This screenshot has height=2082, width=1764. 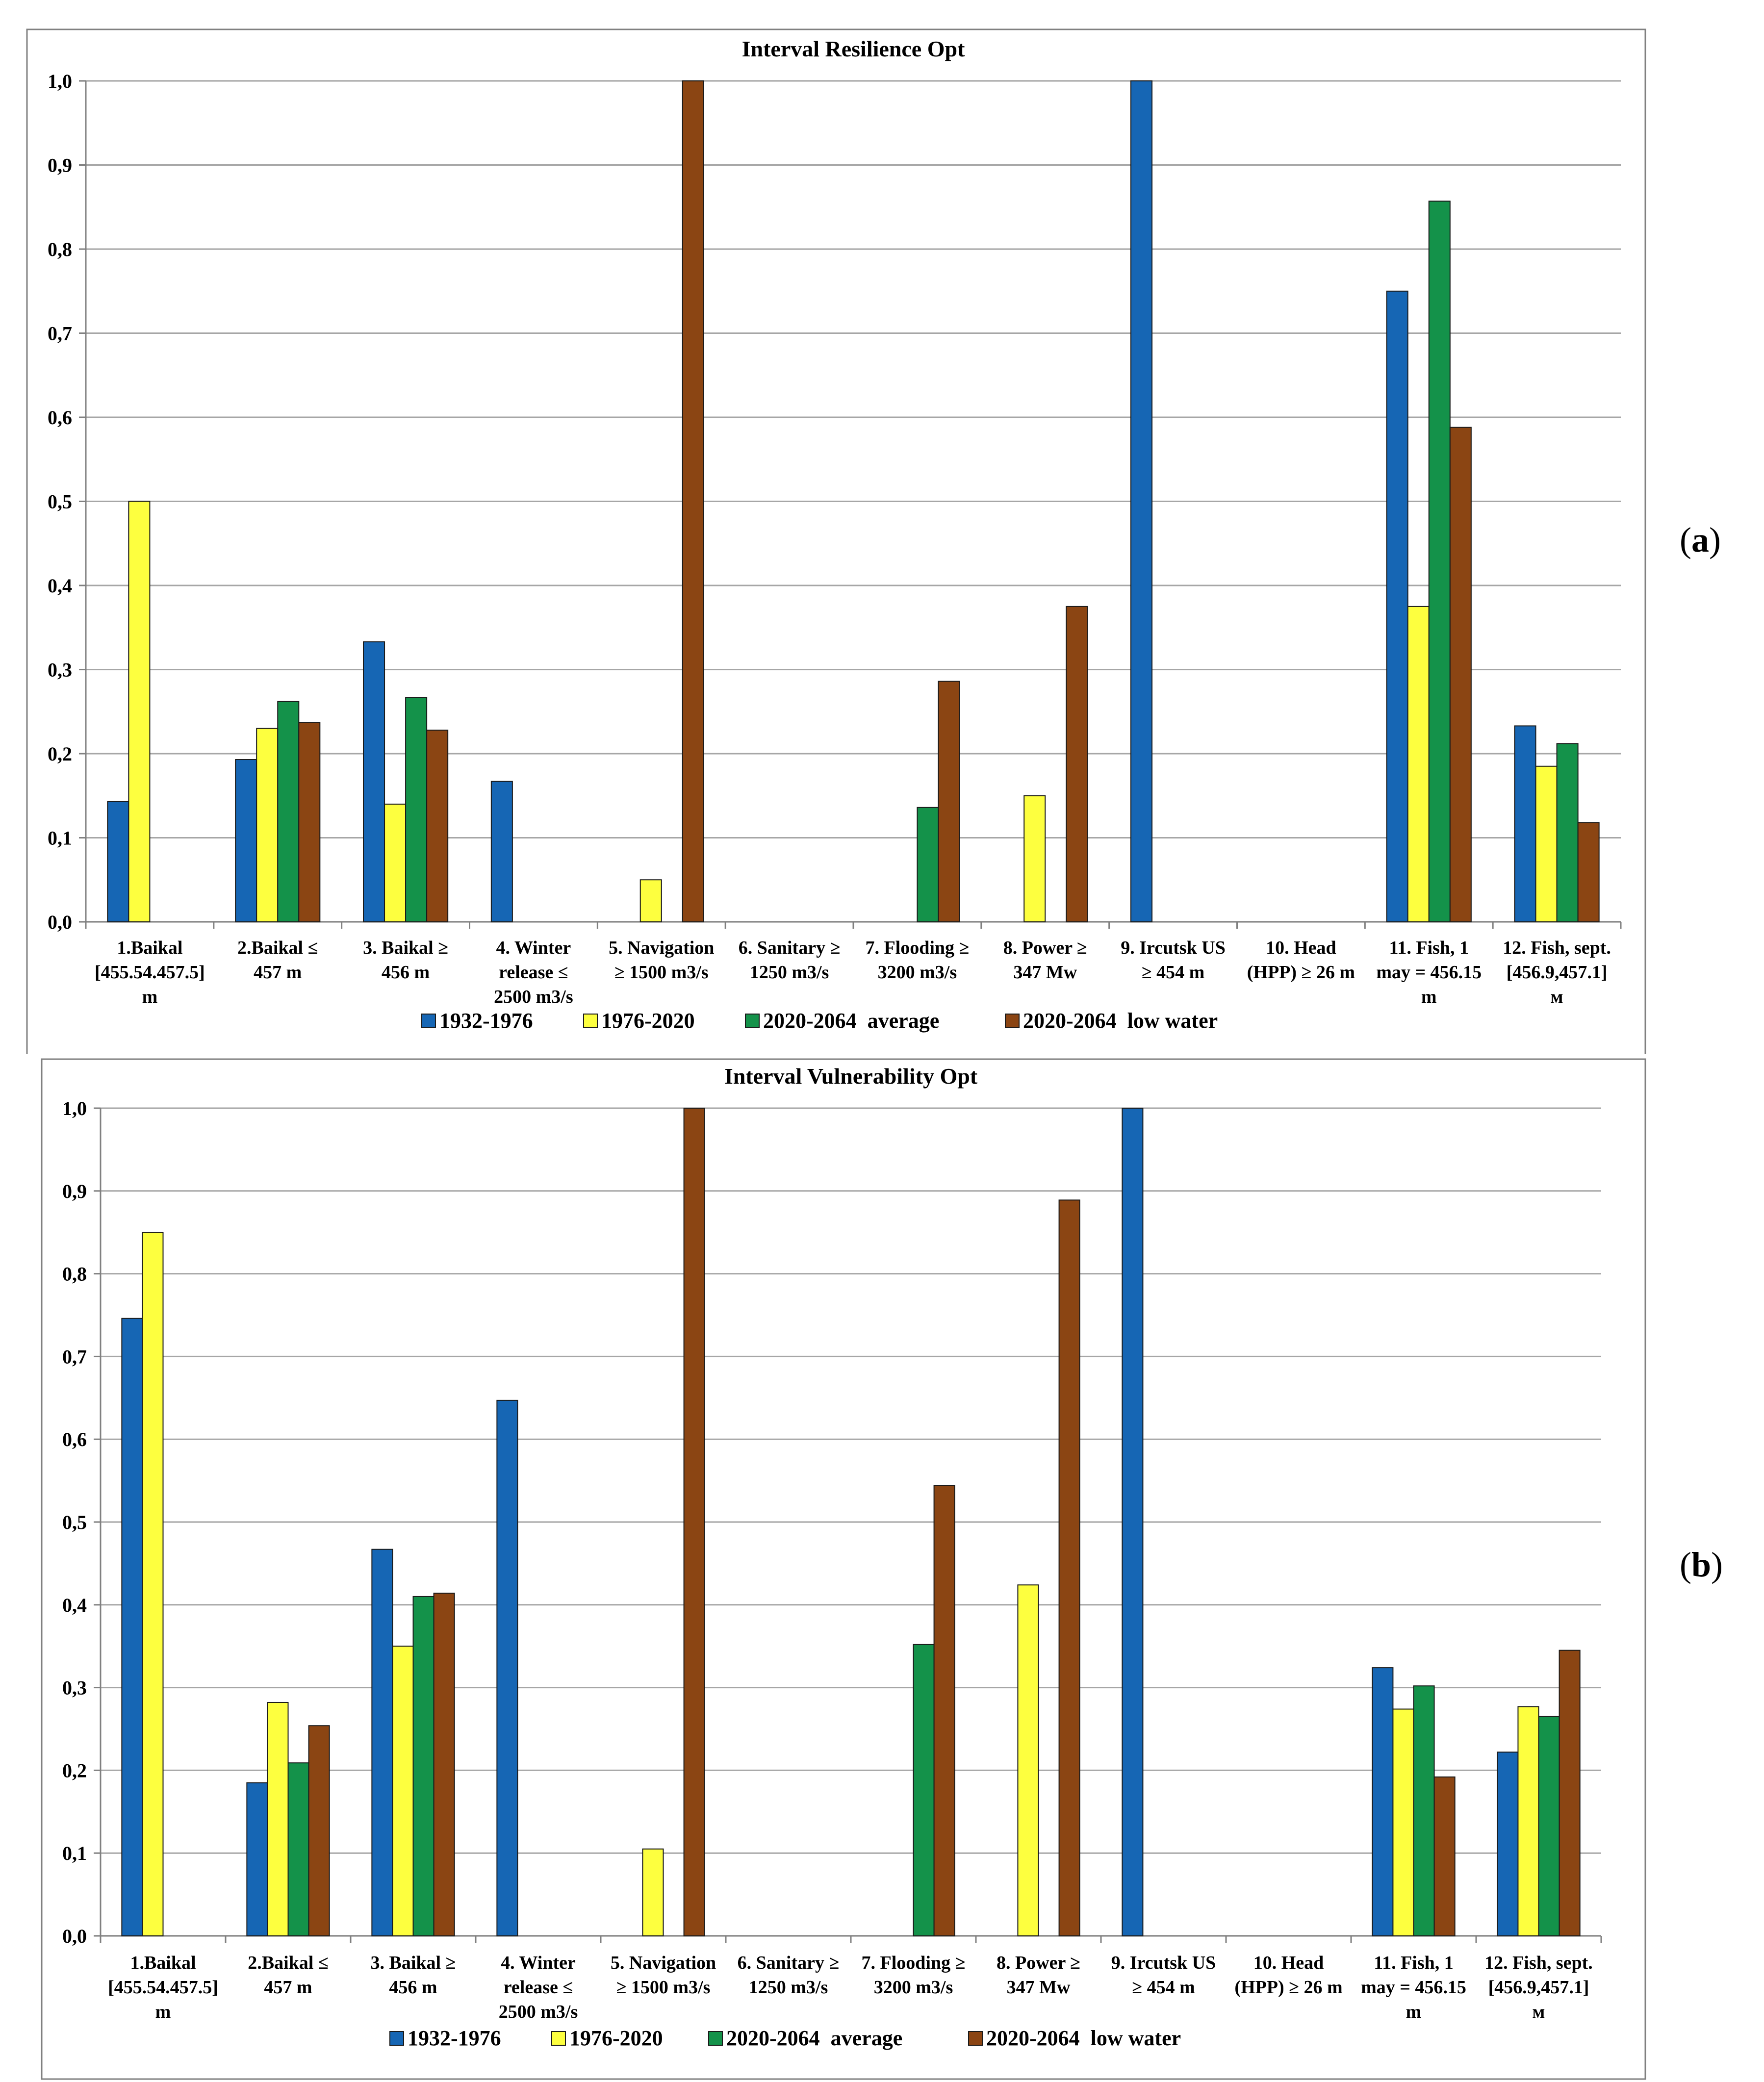 What do you see at coordinates (851, 1076) in the screenshot?
I see `chart-title: Interval Vulnerability Opt` at bounding box center [851, 1076].